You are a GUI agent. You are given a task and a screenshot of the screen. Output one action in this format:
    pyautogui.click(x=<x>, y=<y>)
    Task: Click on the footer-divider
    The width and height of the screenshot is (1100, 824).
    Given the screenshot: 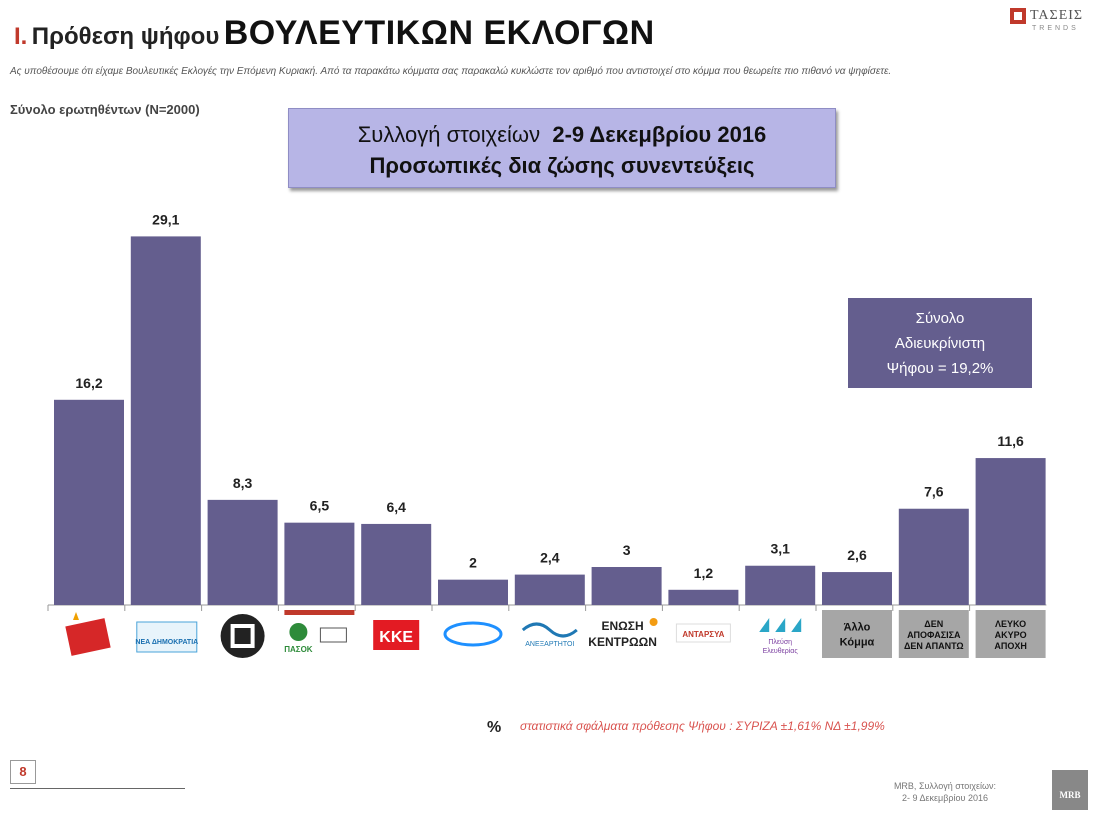 What is the action you would take?
    pyautogui.click(x=97, y=788)
    